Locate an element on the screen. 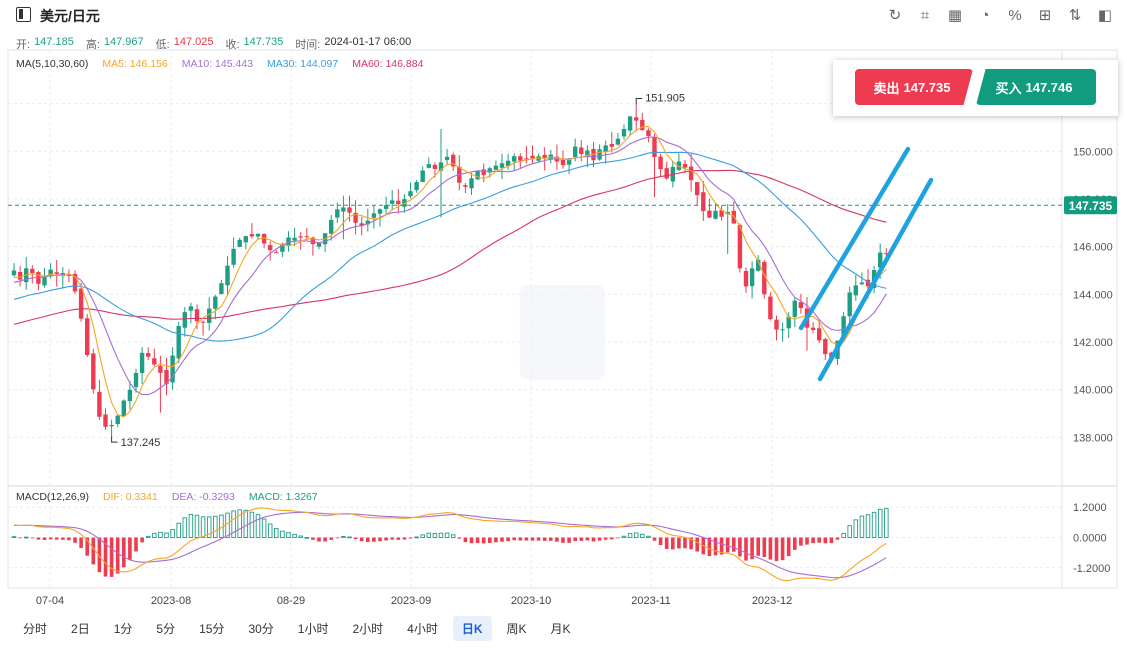 This screenshot has width=1127, height=651. compare-icon: ⇅ is located at coordinates (1075, 15).